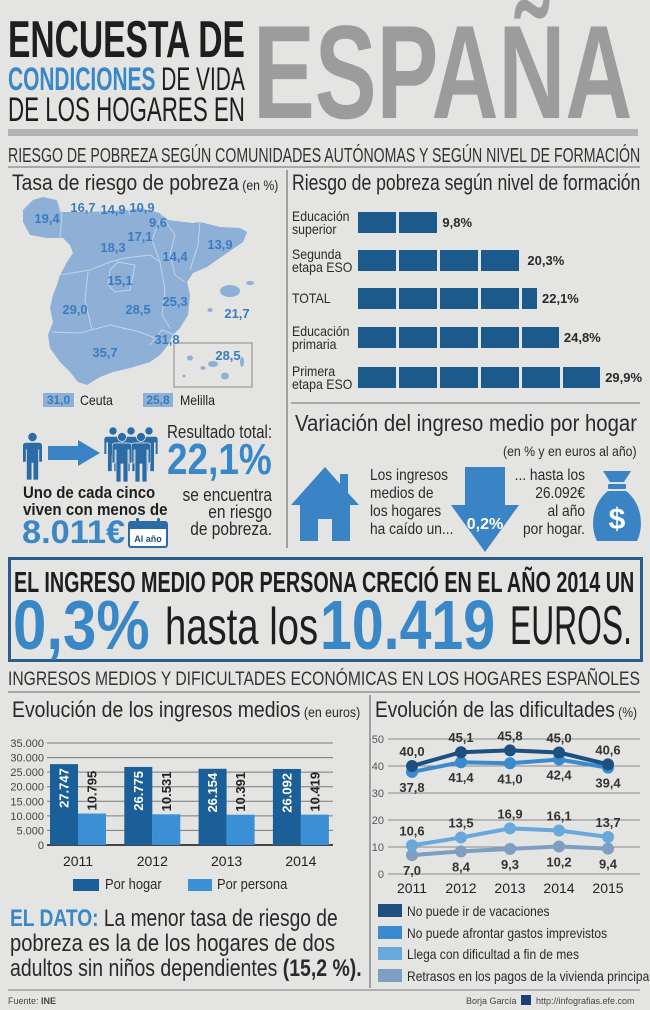 This screenshot has width=650, height=1010. What do you see at coordinates (378, 740) in the screenshot?
I see `y-tick-label: 50` at bounding box center [378, 740].